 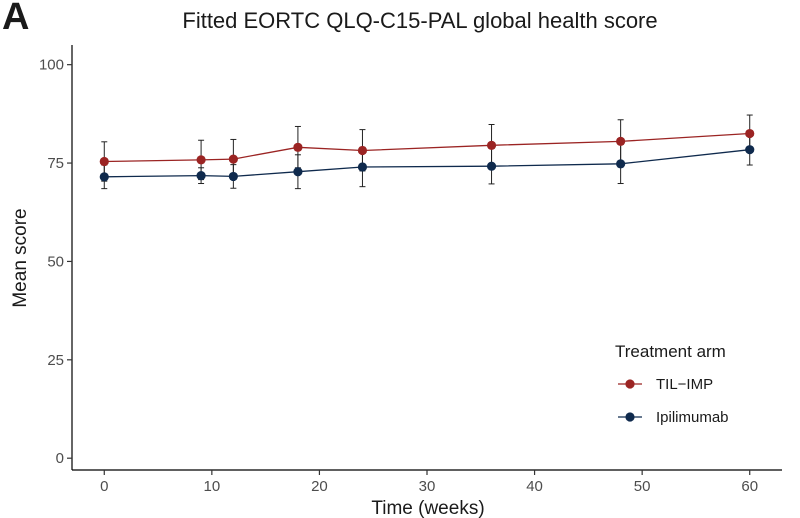 What do you see at coordinates (212, 486) in the screenshot?
I see `x-tick-label: 10` at bounding box center [212, 486].